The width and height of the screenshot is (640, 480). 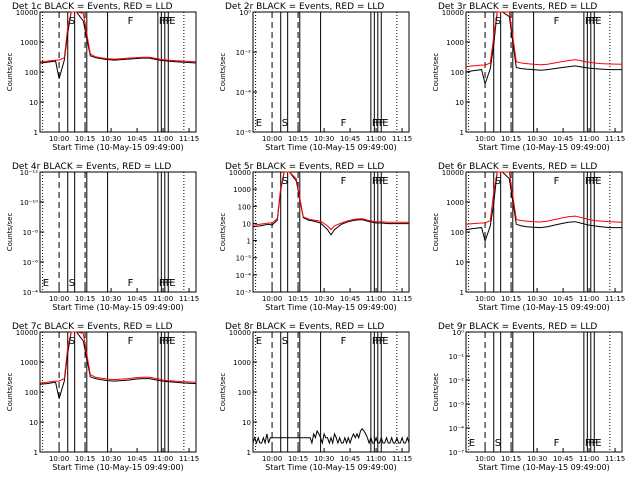 I want to click on panel-title: Det 2r BLACK = Events, RED = LLD, so click(x=304, y=7).